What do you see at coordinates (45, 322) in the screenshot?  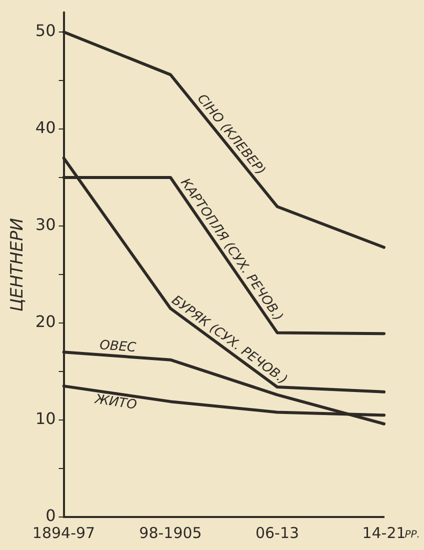 I see `y-tick-label: 20` at bounding box center [45, 322].